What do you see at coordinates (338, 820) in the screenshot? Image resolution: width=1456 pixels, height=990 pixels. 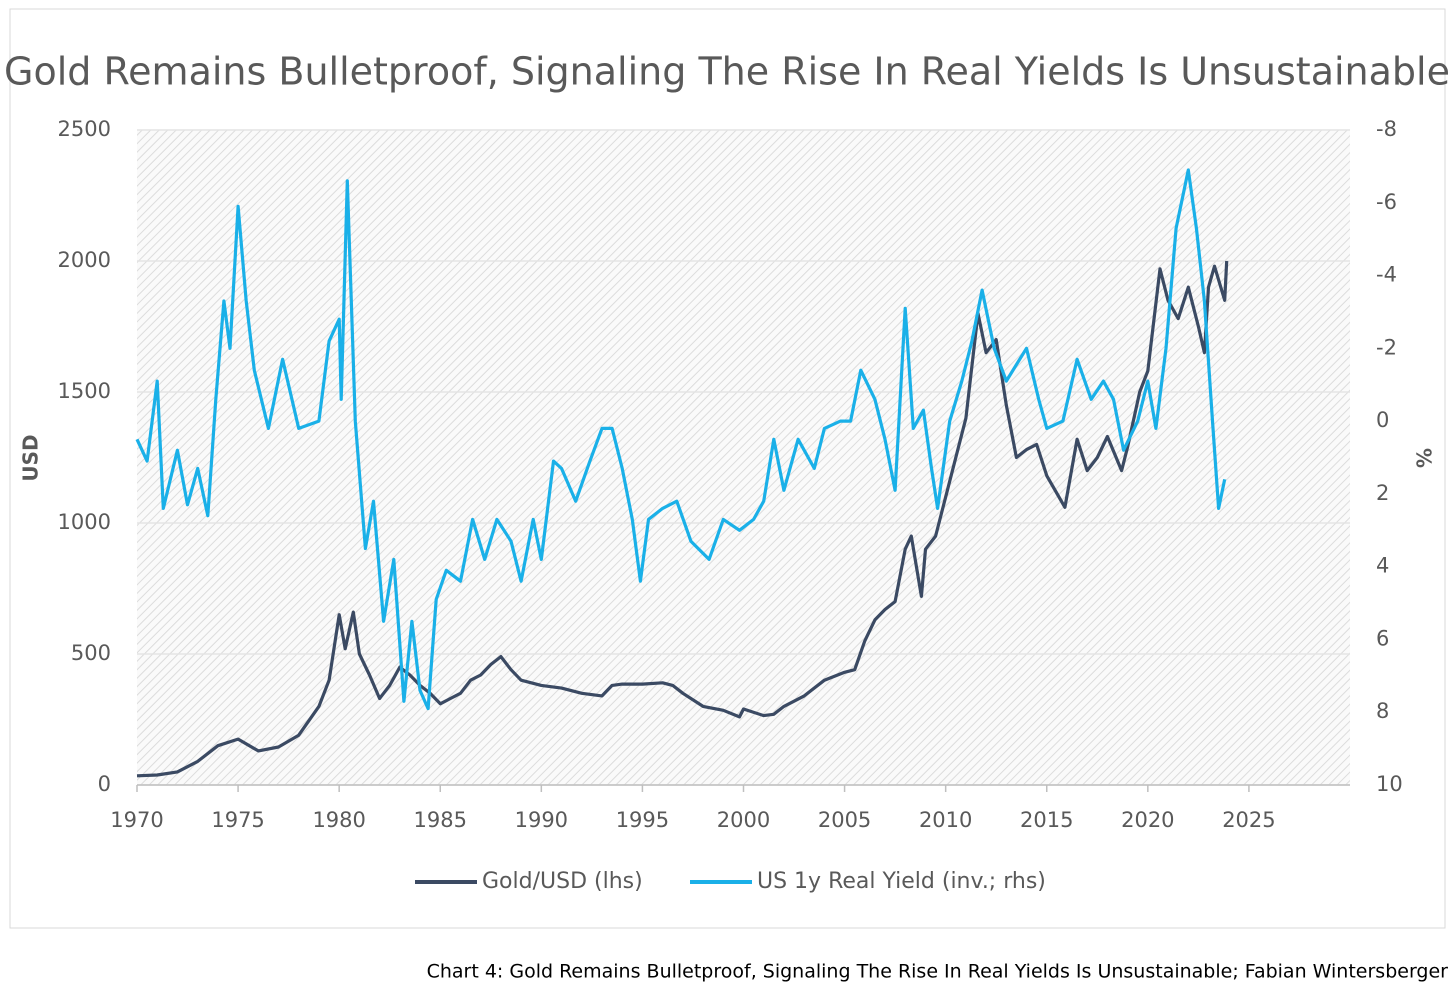 I see `x-tick-label: 1980` at bounding box center [338, 820].